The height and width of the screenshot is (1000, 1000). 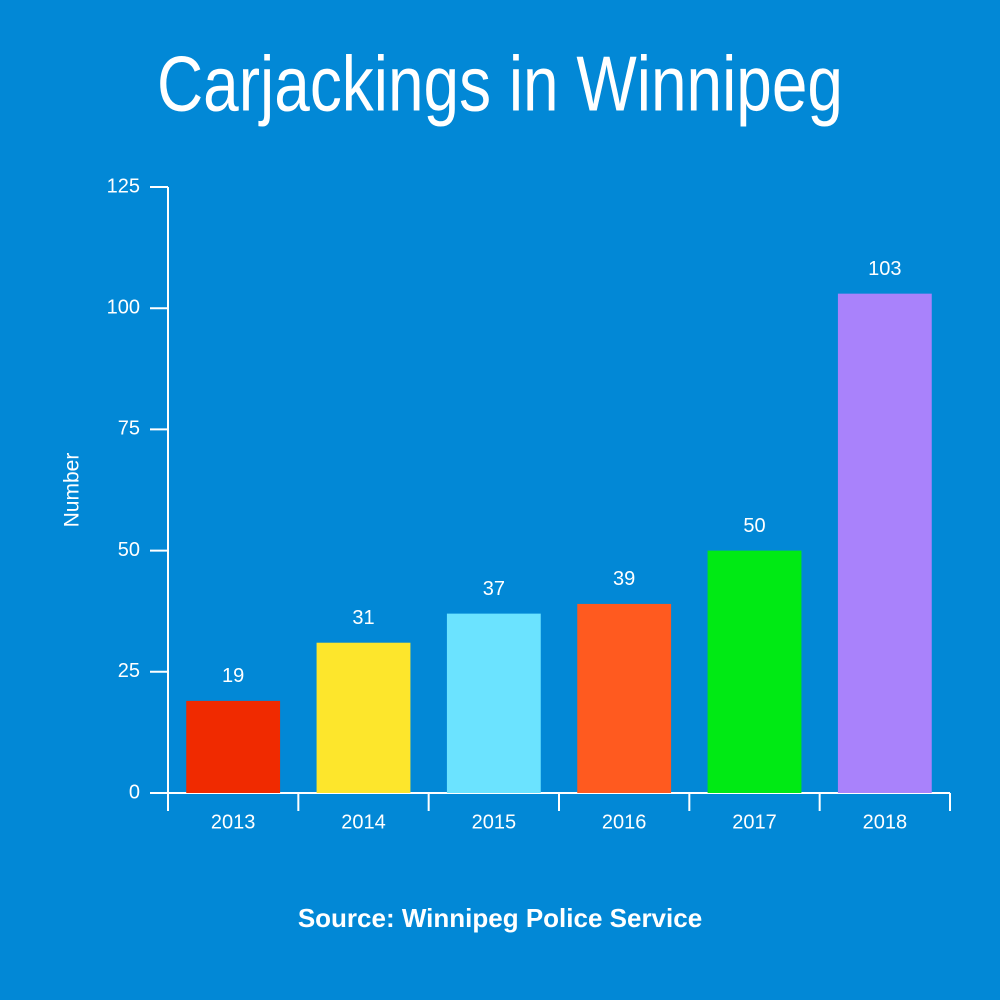 What do you see at coordinates (884, 269) in the screenshot?
I see `data-label: 103` at bounding box center [884, 269].